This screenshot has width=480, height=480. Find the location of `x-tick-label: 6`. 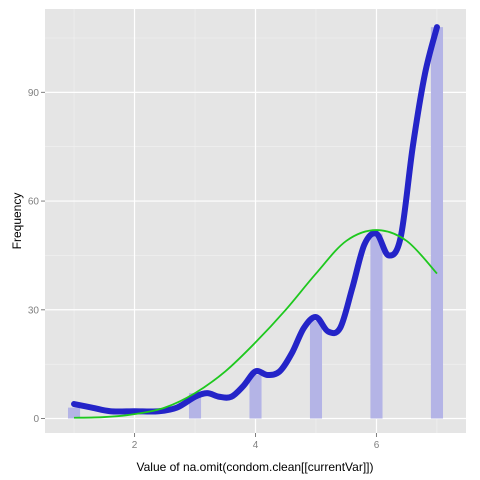

x-tick-label: 6 is located at coordinates (377, 445).